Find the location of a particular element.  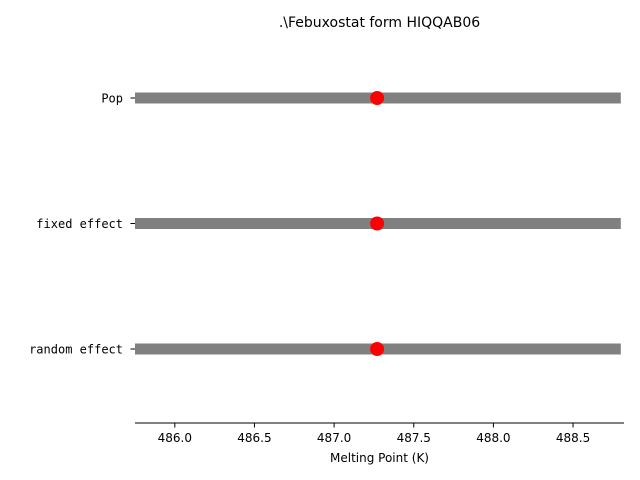

x-tick-label: 487.0 is located at coordinates (334, 438).